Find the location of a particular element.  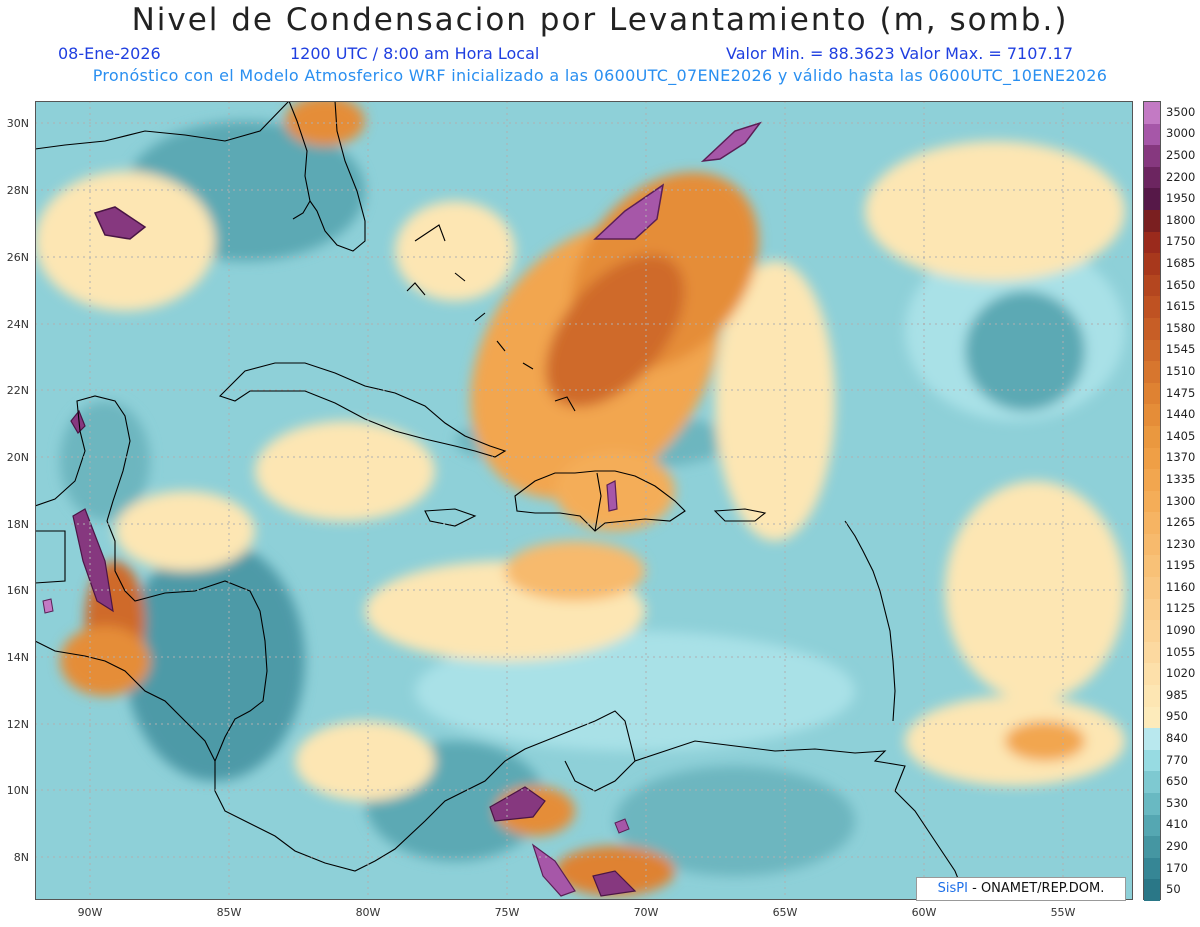

legend-label: 1545 is located at coordinates (1181, 349).